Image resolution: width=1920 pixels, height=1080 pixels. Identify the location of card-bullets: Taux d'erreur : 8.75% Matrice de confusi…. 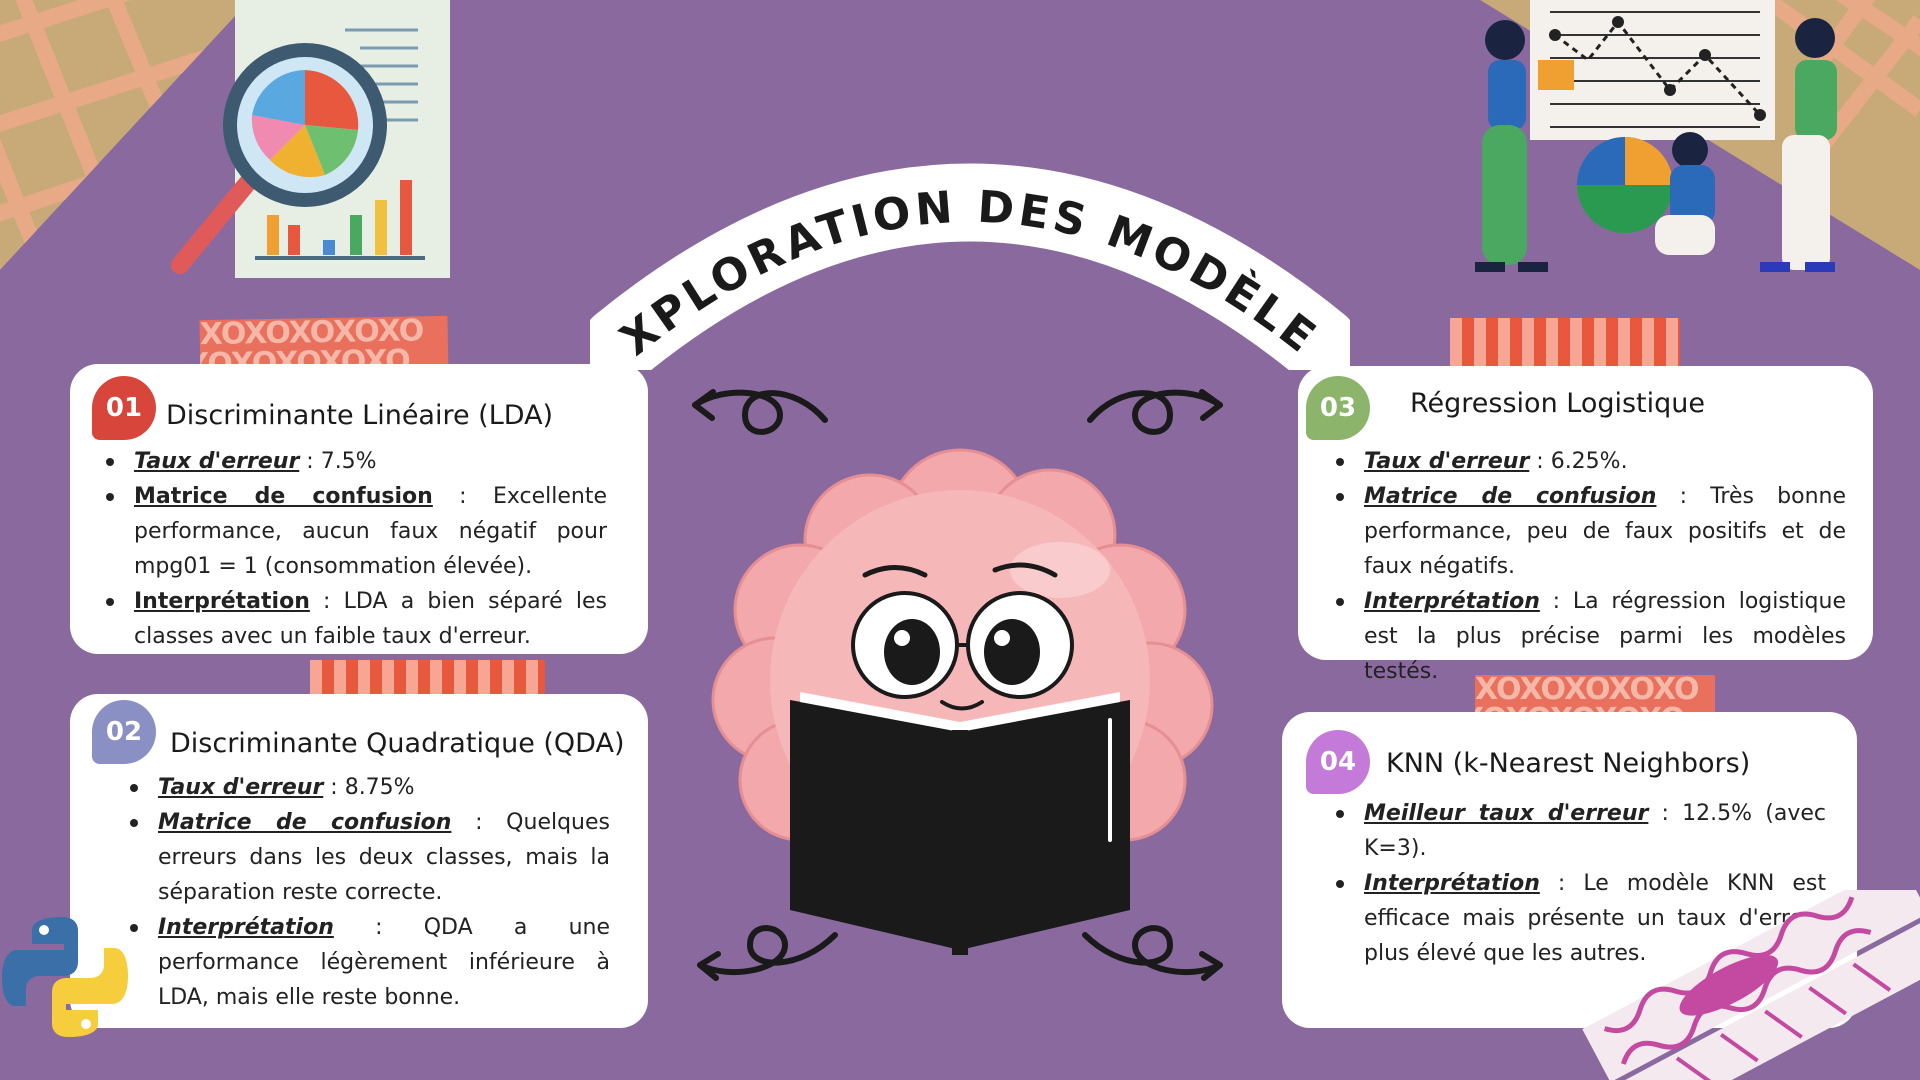
(370, 892).